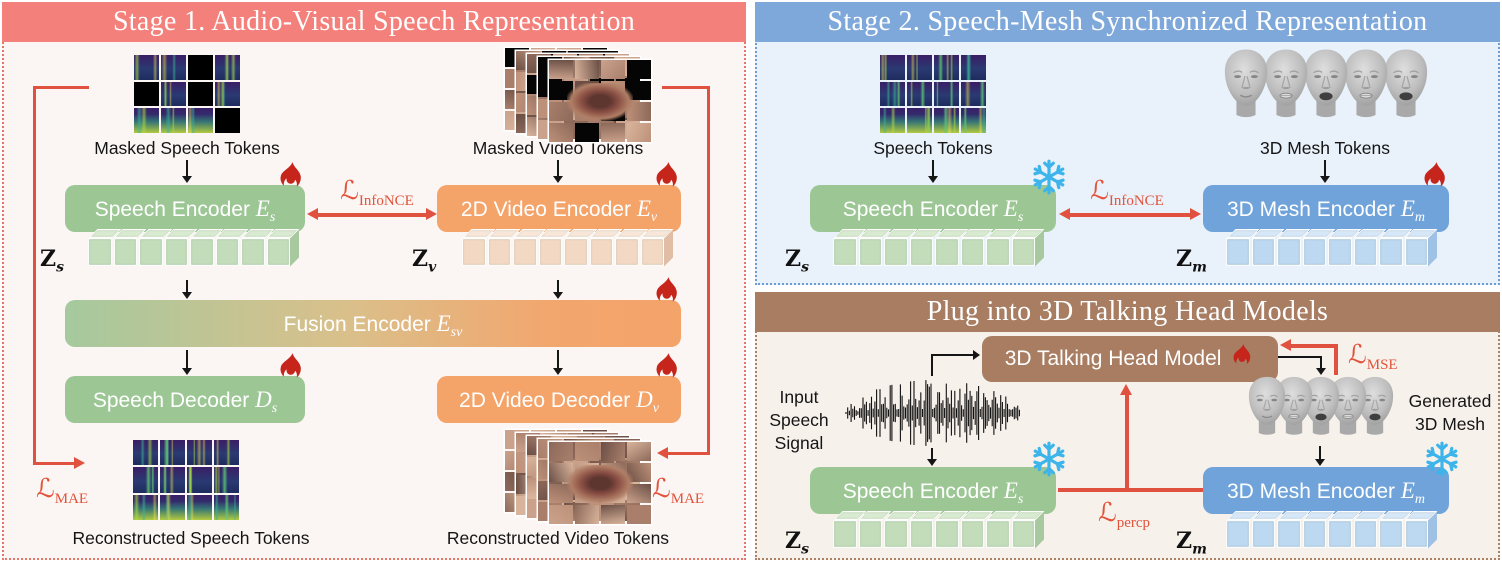 This screenshot has height=562, width=1502. I want to click on loss-percp-label: ℒpercp, so click(1124, 515).